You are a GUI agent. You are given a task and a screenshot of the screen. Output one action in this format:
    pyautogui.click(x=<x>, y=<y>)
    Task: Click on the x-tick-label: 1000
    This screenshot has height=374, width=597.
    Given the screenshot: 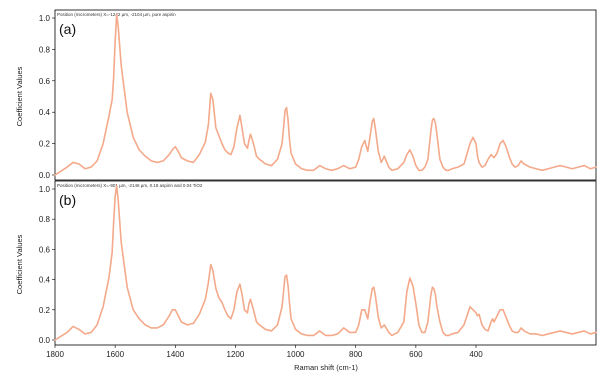 What is the action you would take?
    pyautogui.click(x=296, y=354)
    